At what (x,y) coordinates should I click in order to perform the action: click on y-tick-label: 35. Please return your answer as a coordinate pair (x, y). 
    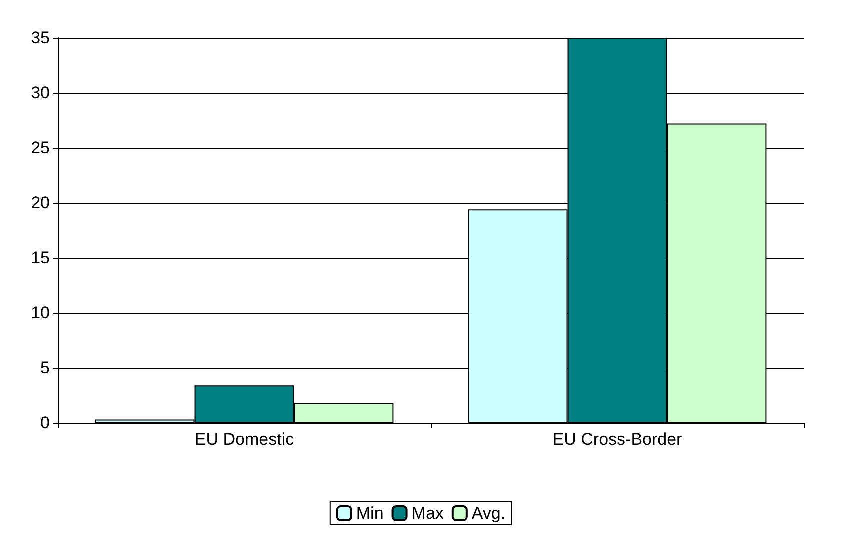
    Looking at the image, I should click on (40, 38).